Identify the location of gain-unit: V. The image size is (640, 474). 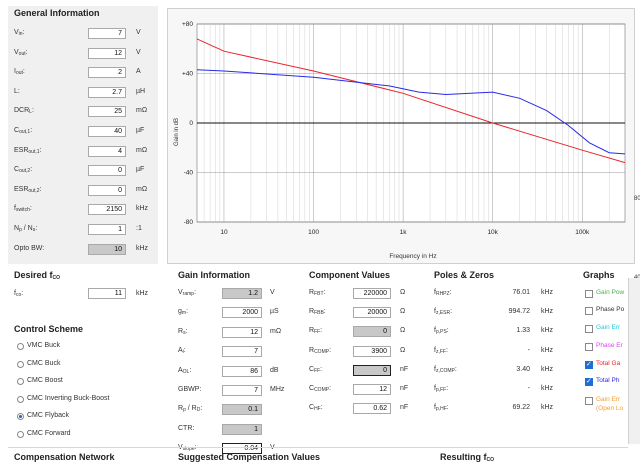
(272, 292).